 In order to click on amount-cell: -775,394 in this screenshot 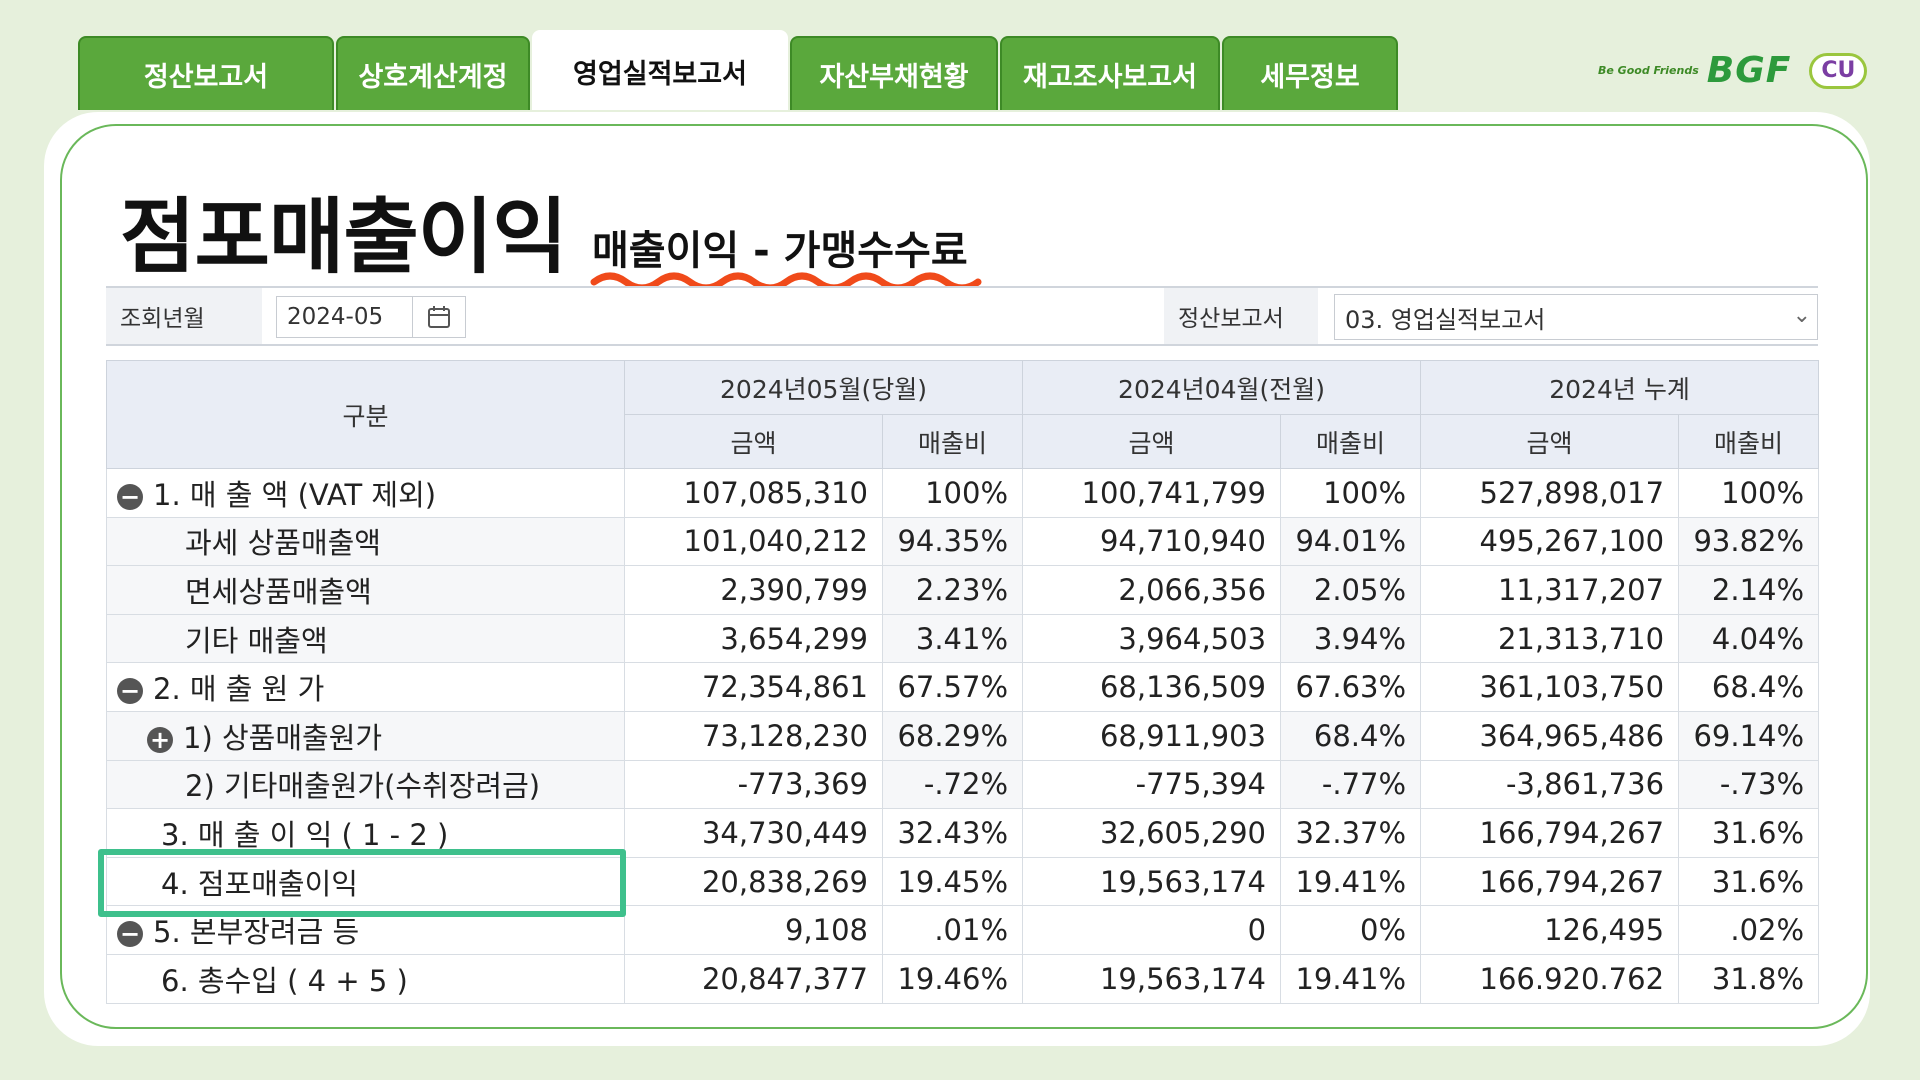, I will do `click(1152, 785)`.